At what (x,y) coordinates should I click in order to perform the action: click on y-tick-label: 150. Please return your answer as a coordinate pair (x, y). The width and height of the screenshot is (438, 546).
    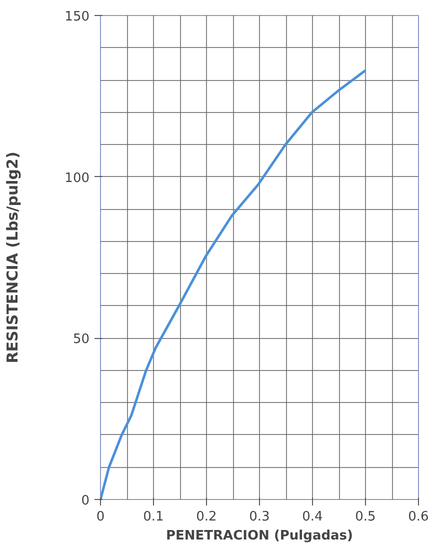
    Looking at the image, I should click on (77, 17).